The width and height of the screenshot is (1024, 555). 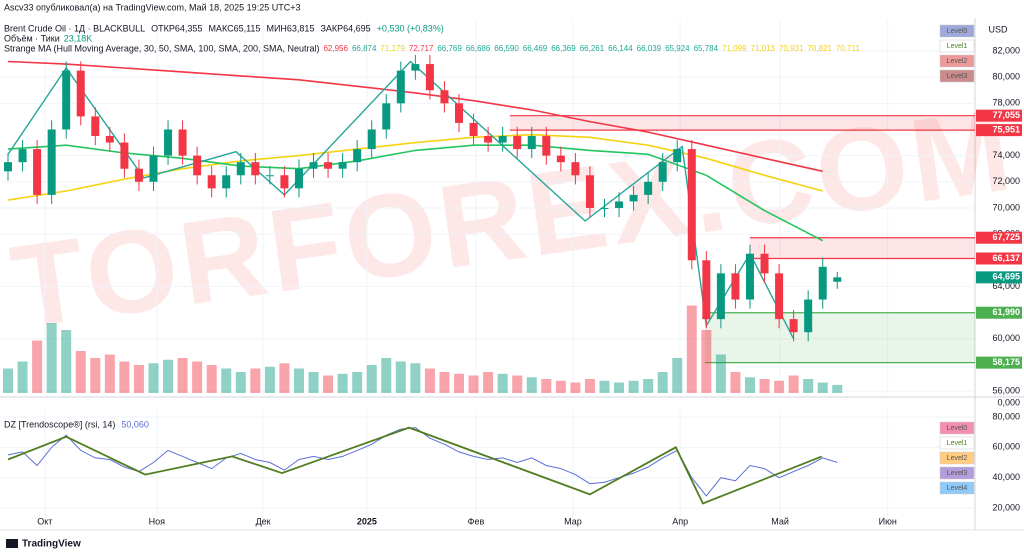 What do you see at coordinates (59, 424) in the screenshot?
I see `indicator-title: DZ [Trendoscope®] (rsi, 14)` at bounding box center [59, 424].